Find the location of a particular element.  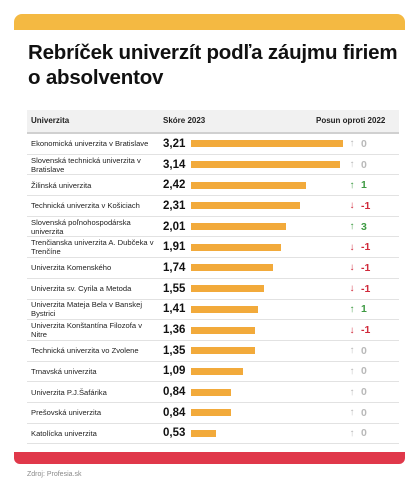

score-label: 1,91 is located at coordinates (174, 247).